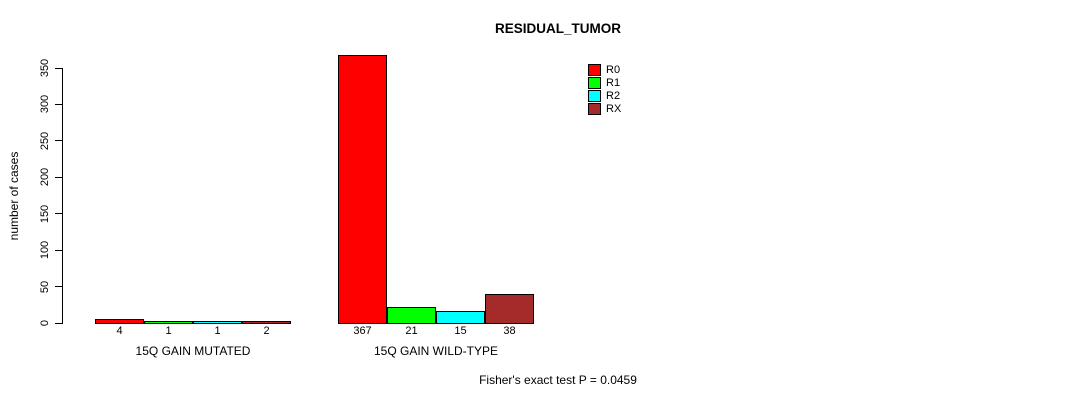 This screenshot has width=1090, height=400. Describe the element at coordinates (45, 141) in the screenshot. I see `y-axis-tick-label: 250` at that location.